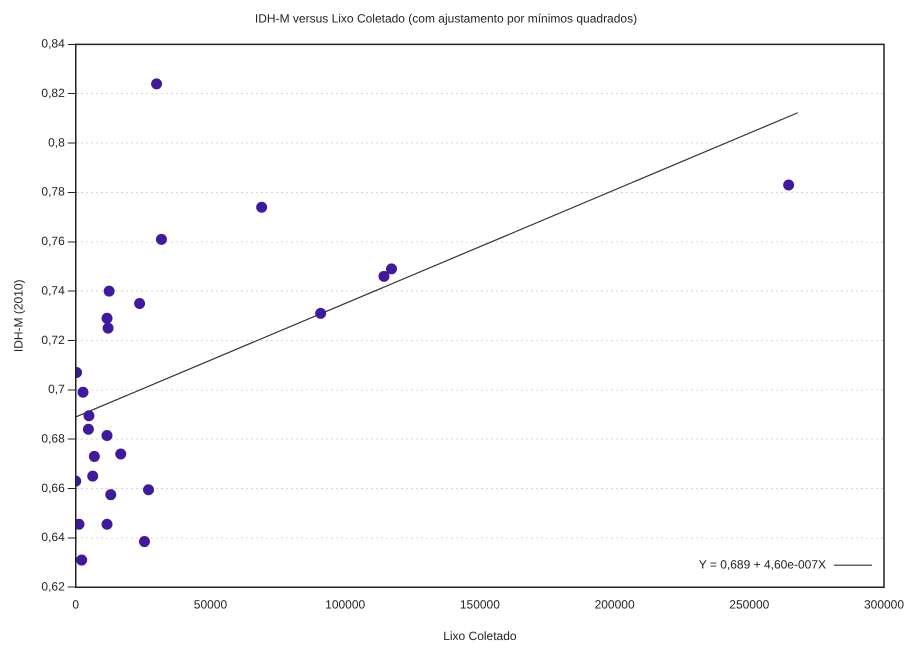  What do you see at coordinates (614, 605) in the screenshot?
I see `x-tick-label: 200000` at bounding box center [614, 605].